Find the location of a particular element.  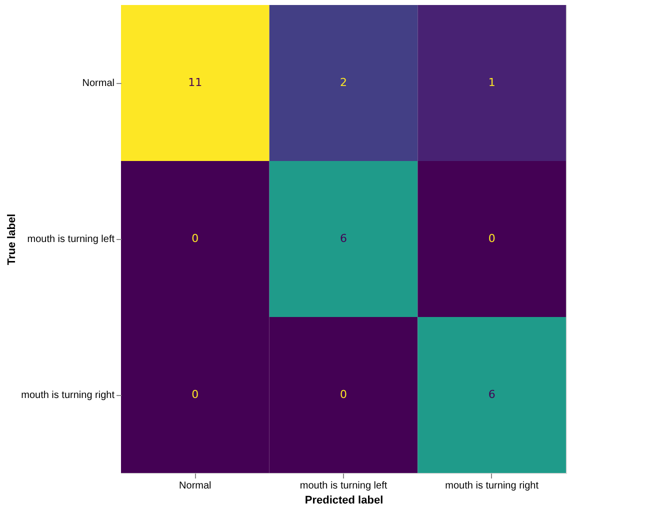

x-axis-title: Predicted label is located at coordinates (344, 500).